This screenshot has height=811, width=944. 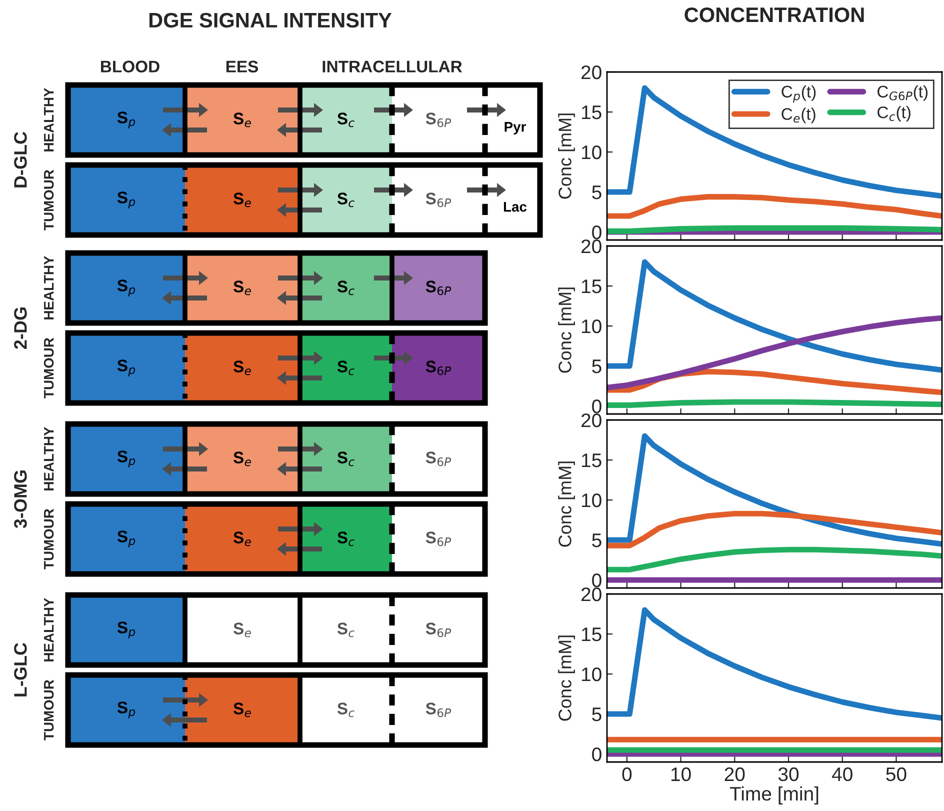 I want to click on legend-label: C$_{G6P}$(t), so click(x=903, y=93).